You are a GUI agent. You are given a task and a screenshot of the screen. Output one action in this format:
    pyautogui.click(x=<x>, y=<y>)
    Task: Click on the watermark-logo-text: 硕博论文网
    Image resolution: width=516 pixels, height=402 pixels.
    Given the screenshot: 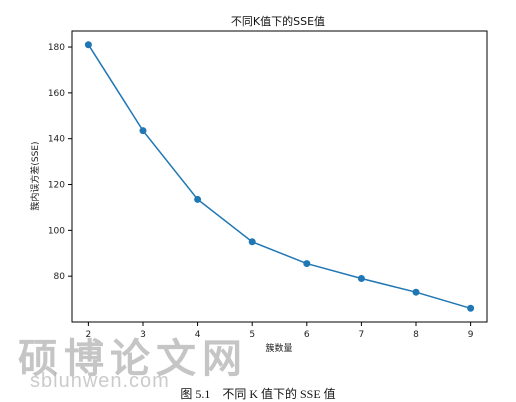 What is the action you would take?
    pyautogui.click(x=133, y=358)
    